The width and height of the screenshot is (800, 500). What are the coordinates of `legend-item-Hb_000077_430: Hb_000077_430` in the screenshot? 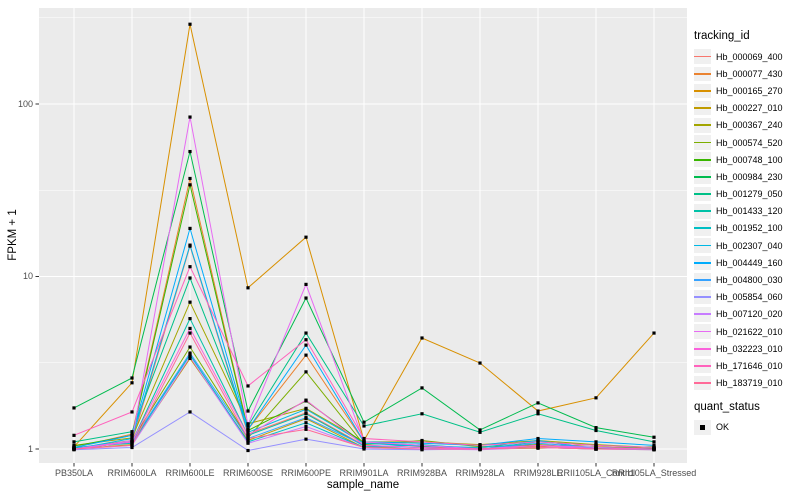 It's located at (746, 73).